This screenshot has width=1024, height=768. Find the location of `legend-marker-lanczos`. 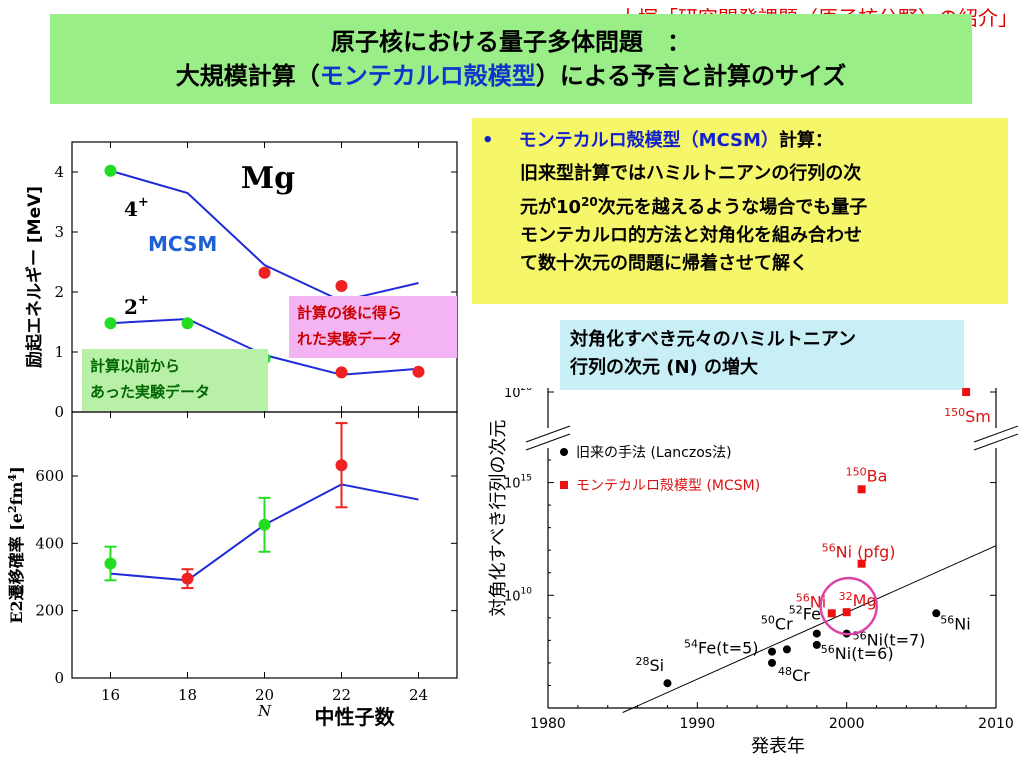

legend-marker-lanczos is located at coordinates (564, 452).